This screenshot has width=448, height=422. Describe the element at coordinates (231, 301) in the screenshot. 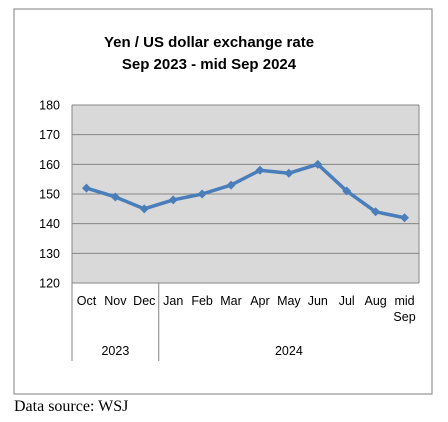

I see `x-category-label: Mar` at that location.